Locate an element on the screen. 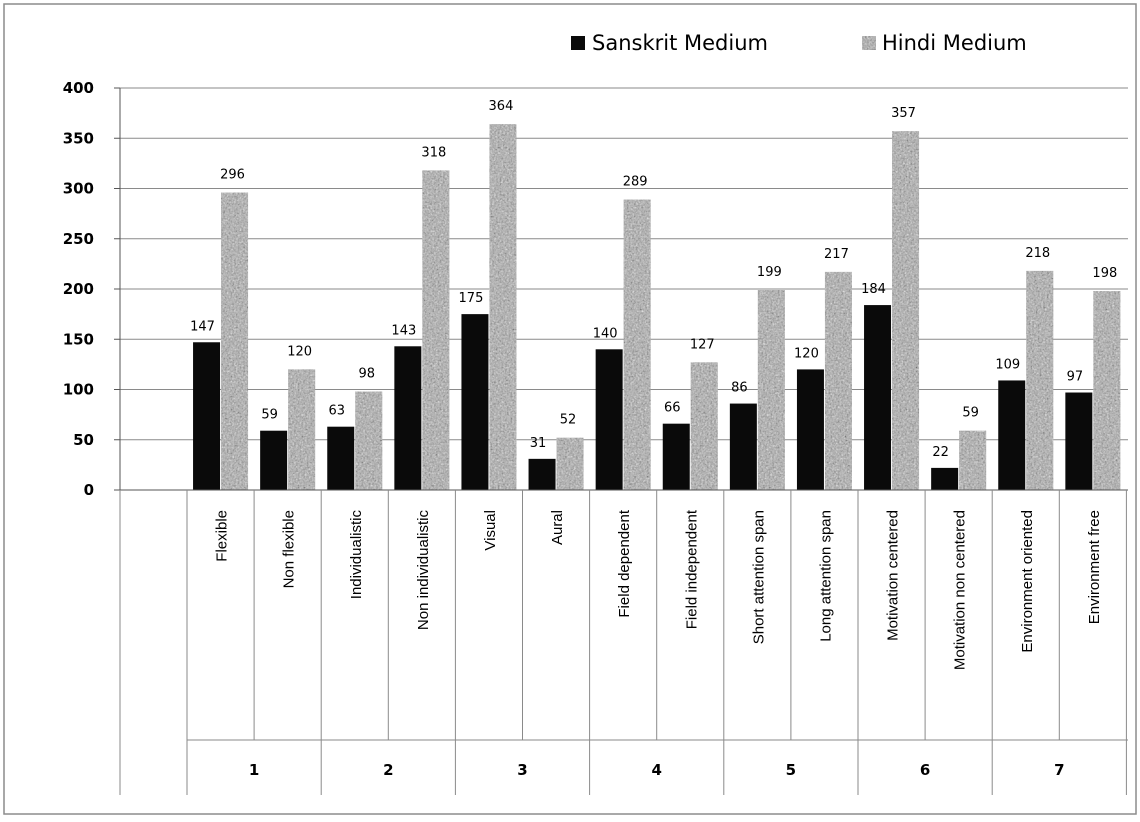  value-label-hindi: 59 is located at coordinates (970, 413).